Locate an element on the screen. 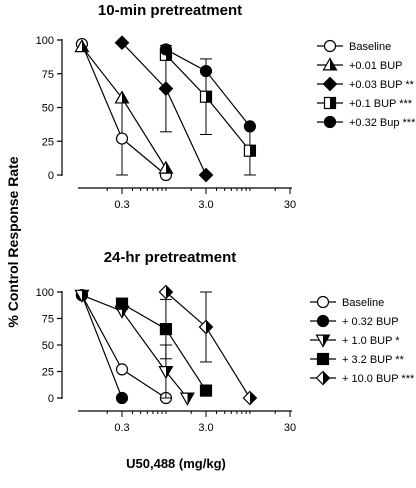 The image size is (416, 488). legend-entry: + 3.2 BUP ** is located at coordinates (357, 359).